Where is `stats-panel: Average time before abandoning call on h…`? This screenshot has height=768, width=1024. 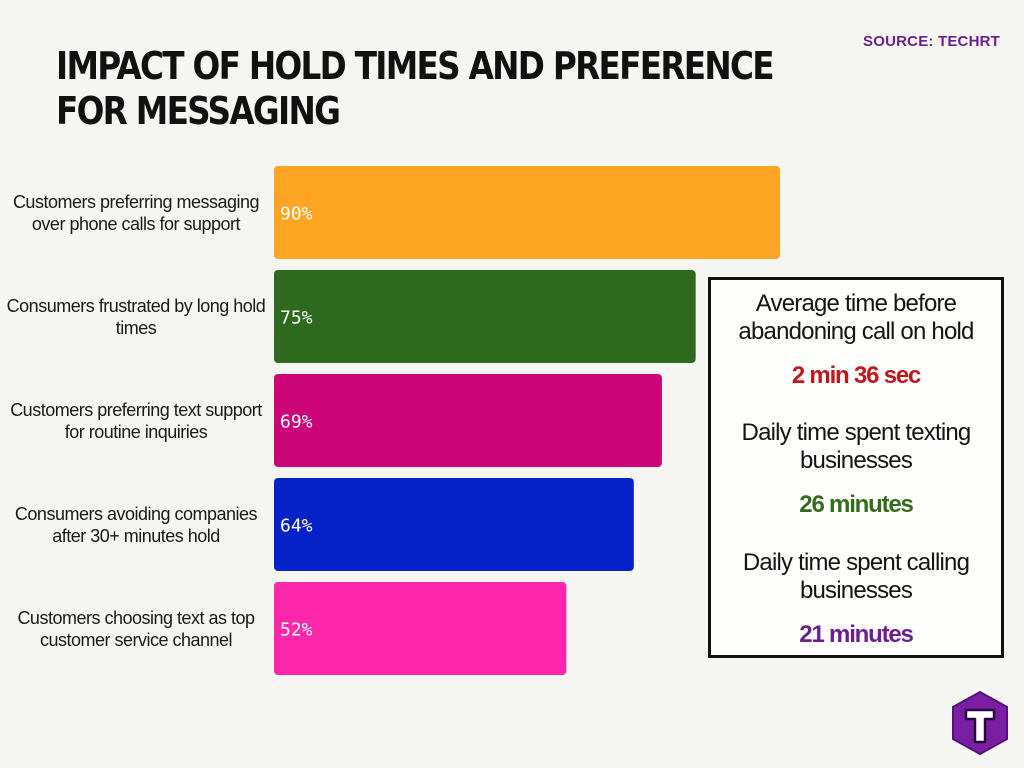
stats-panel: Average time before abandoning call on h… is located at coordinates (856, 467).